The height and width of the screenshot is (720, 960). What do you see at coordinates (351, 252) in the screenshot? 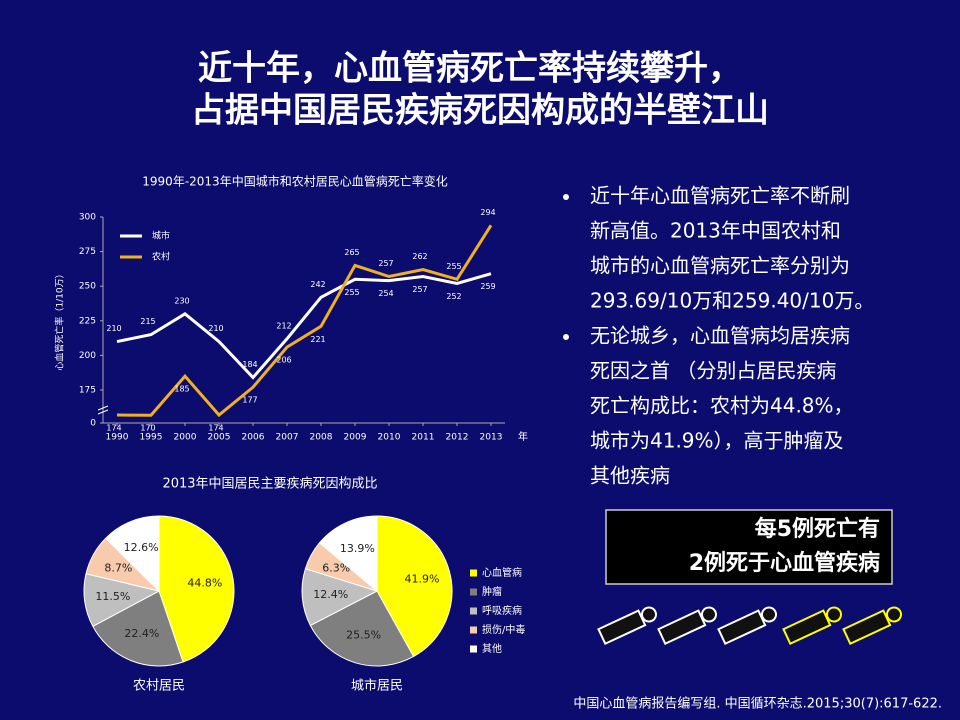
I see `data-label: 265` at bounding box center [351, 252].